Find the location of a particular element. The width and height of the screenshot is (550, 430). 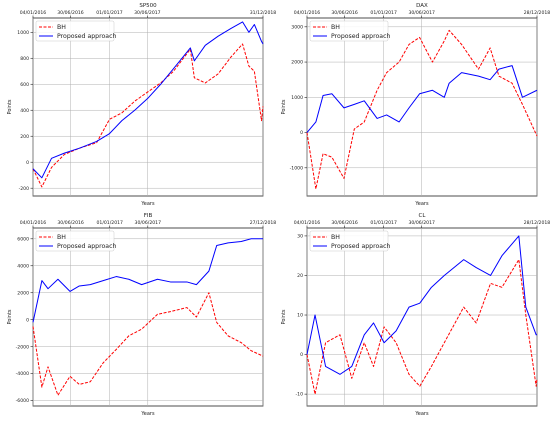

y-tick-label: -1000 is located at coordinates (296, 168).